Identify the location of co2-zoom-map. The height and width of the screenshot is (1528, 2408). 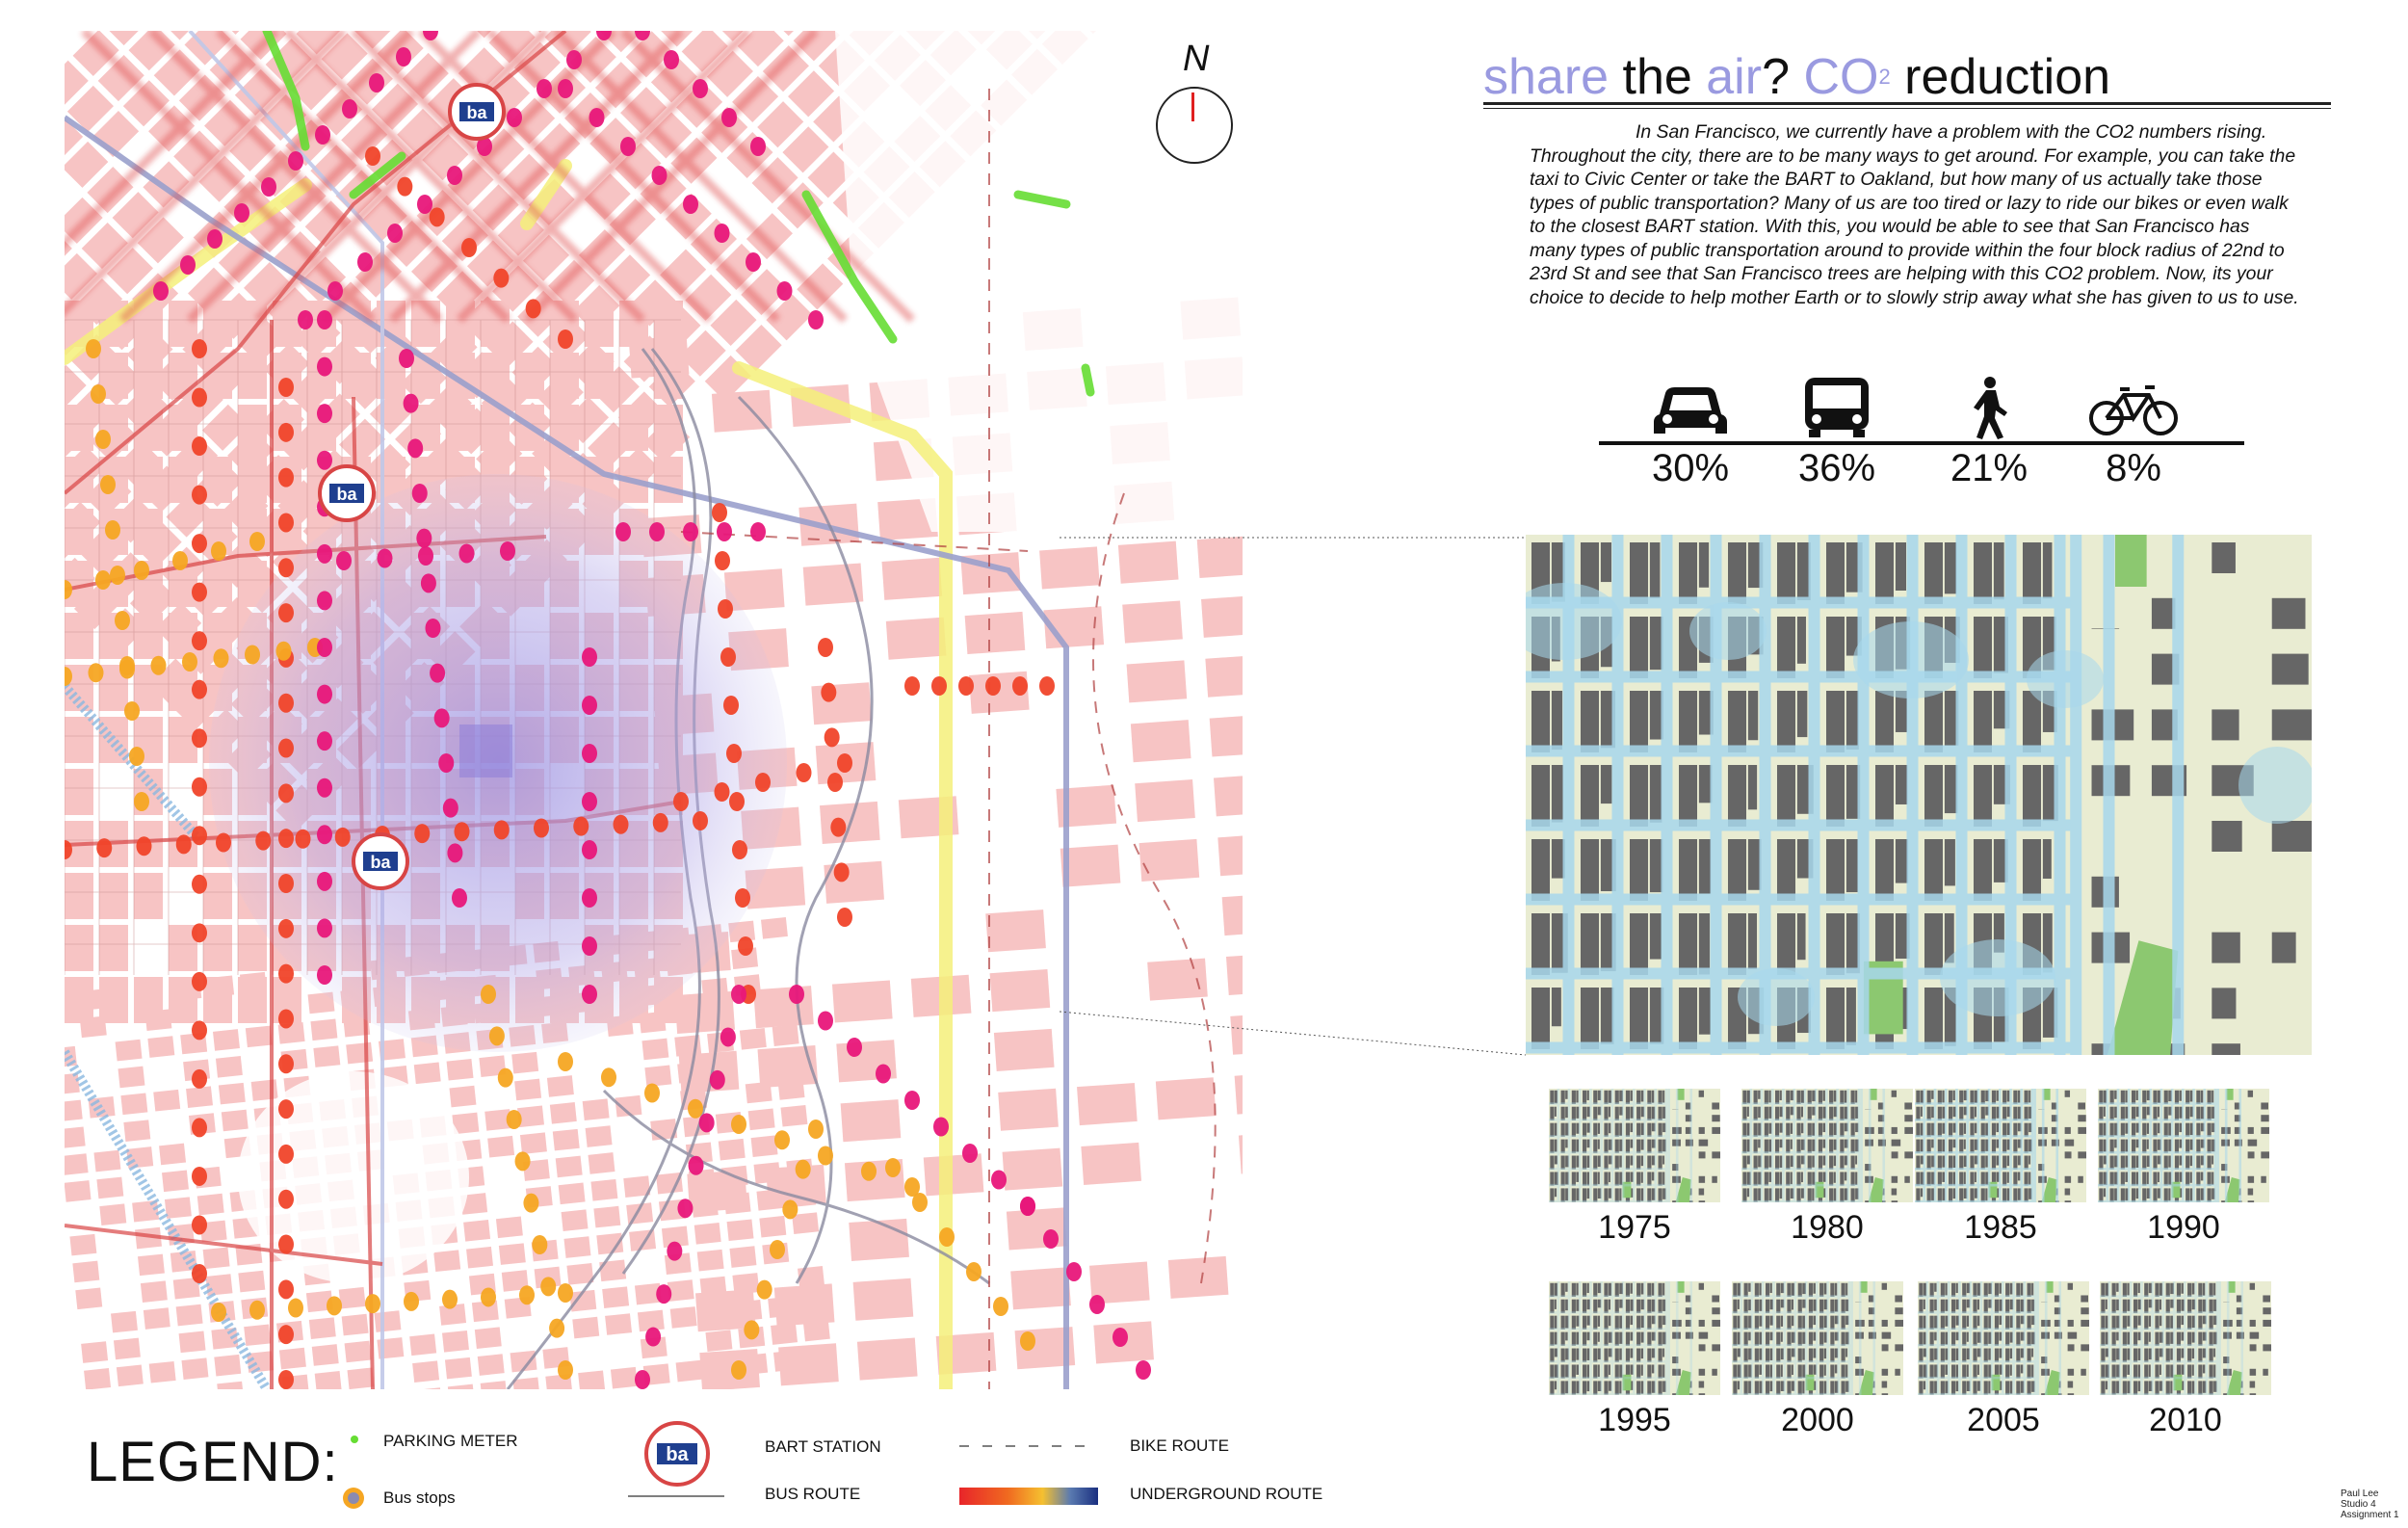
(1919, 795).